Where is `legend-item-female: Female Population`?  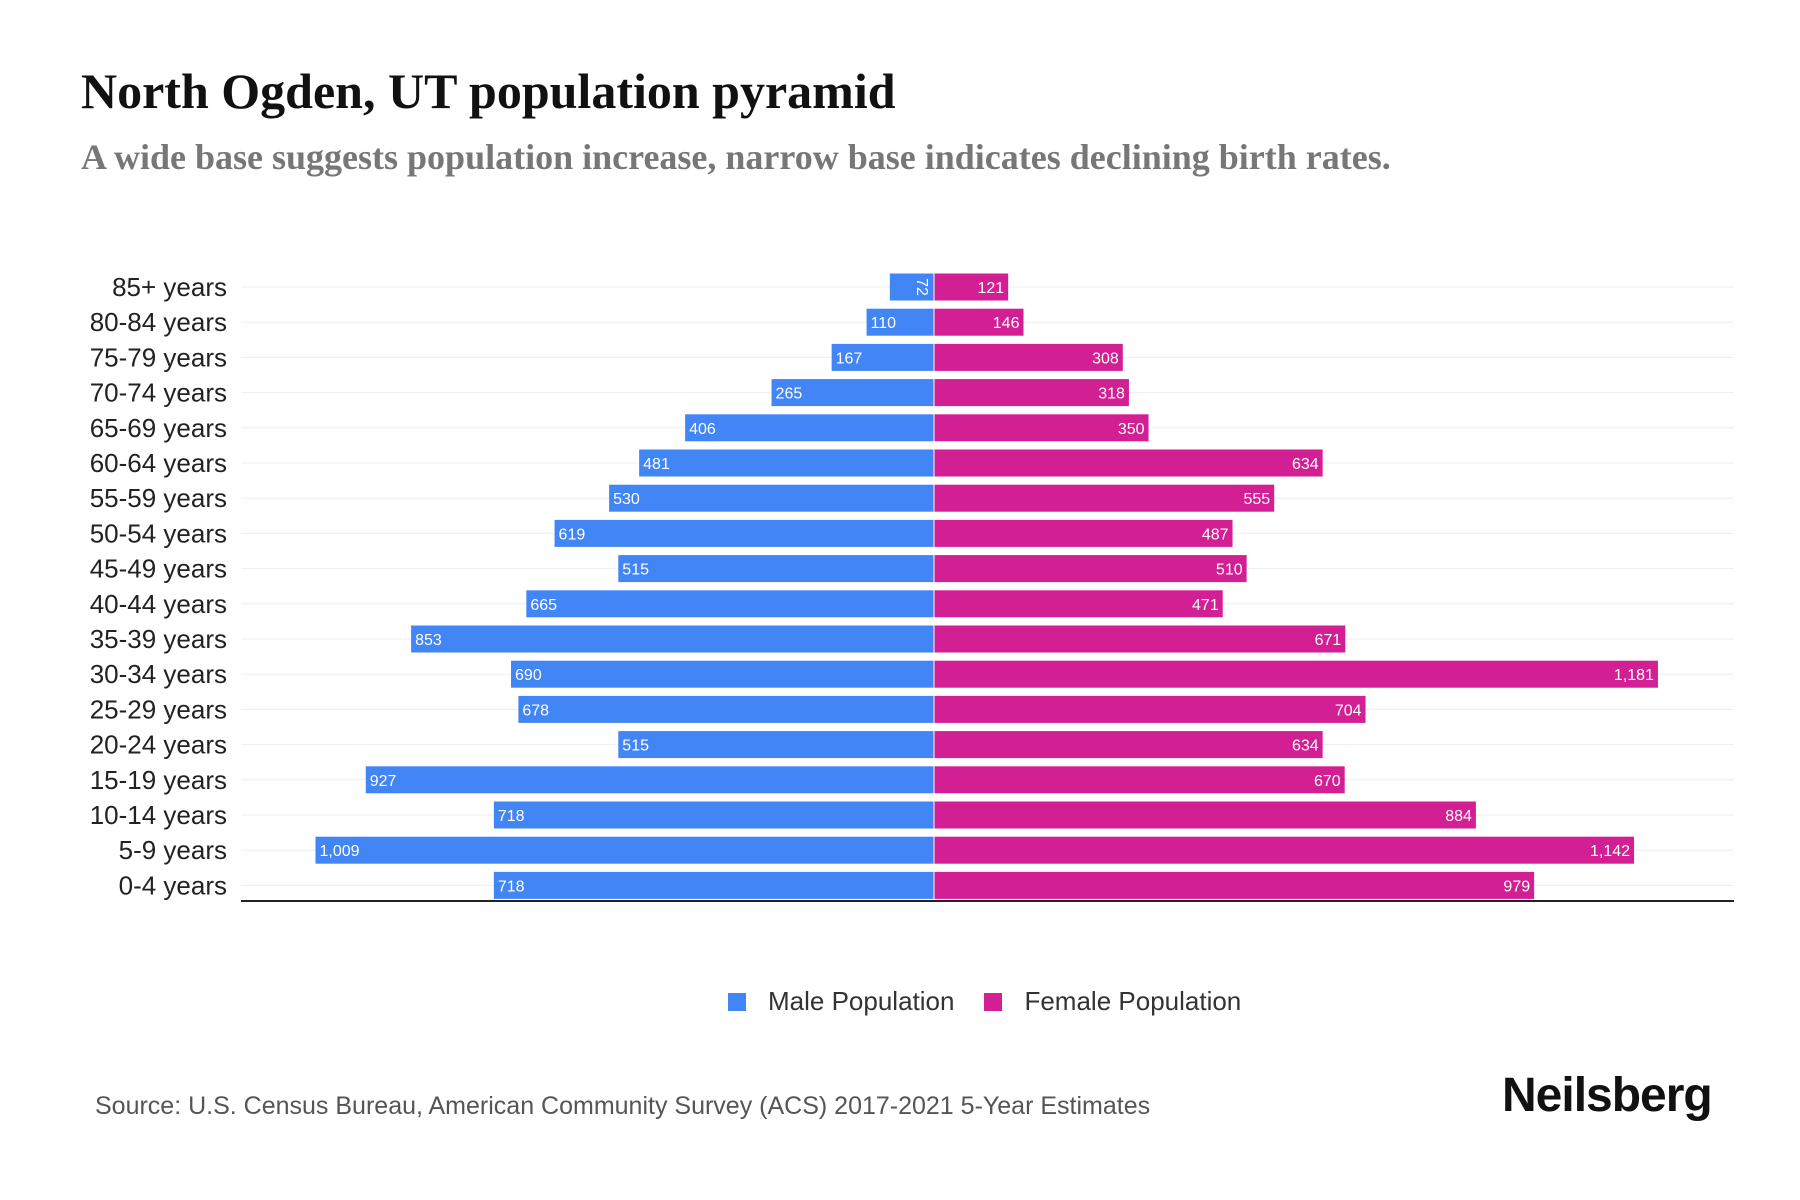
legend-item-female: Female Population is located at coordinates (1112, 1001).